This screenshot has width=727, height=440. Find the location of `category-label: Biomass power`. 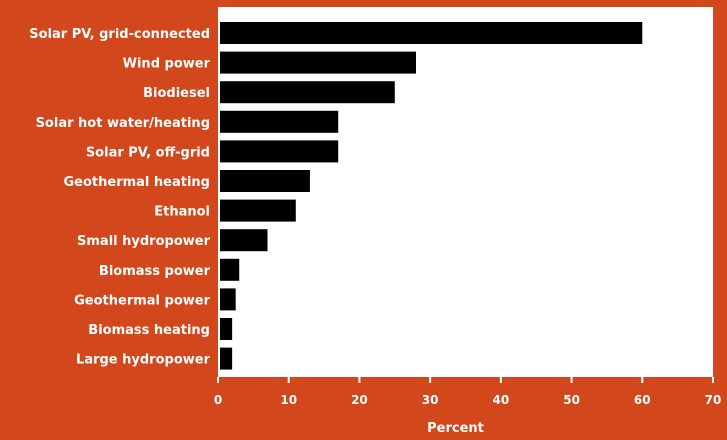

category-label: Biomass power is located at coordinates (155, 271).